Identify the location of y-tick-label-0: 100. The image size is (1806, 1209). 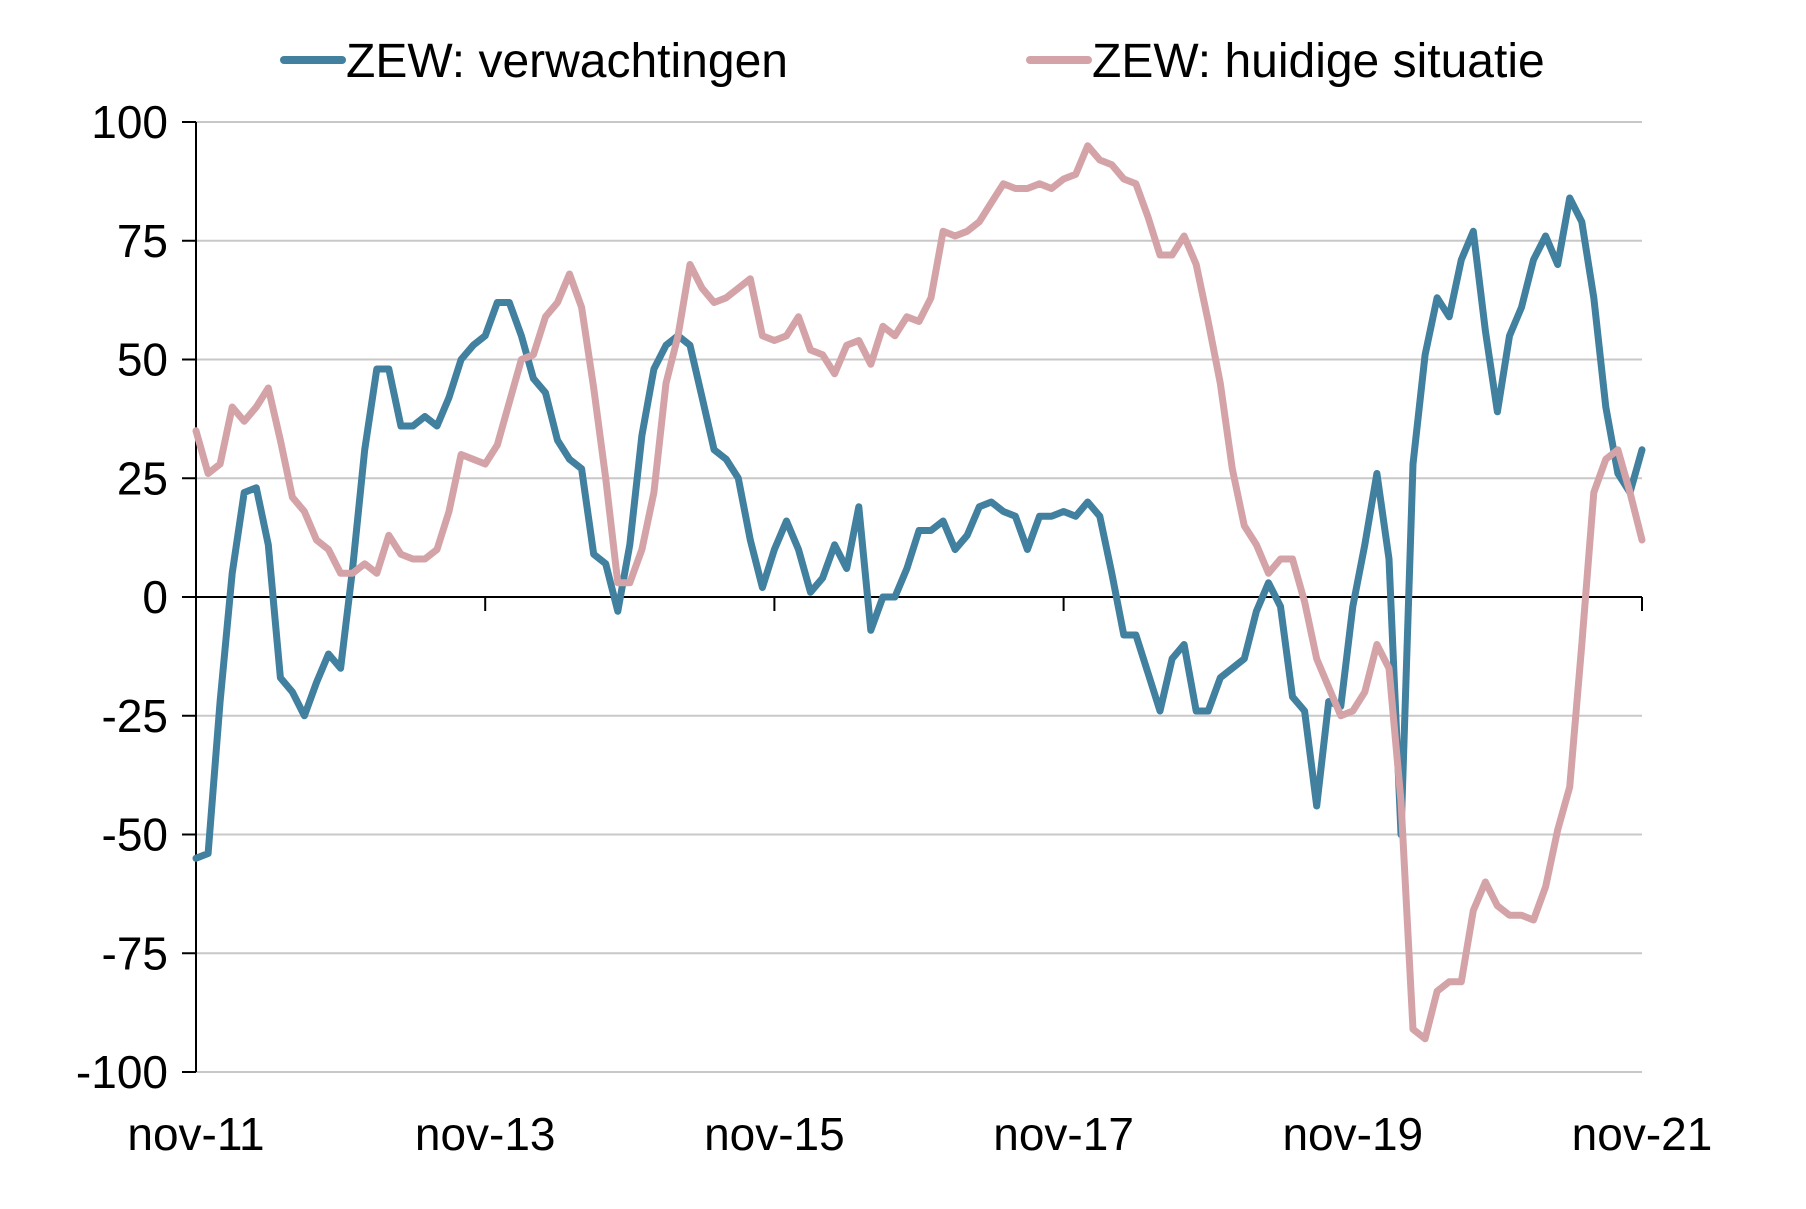
(129, 122).